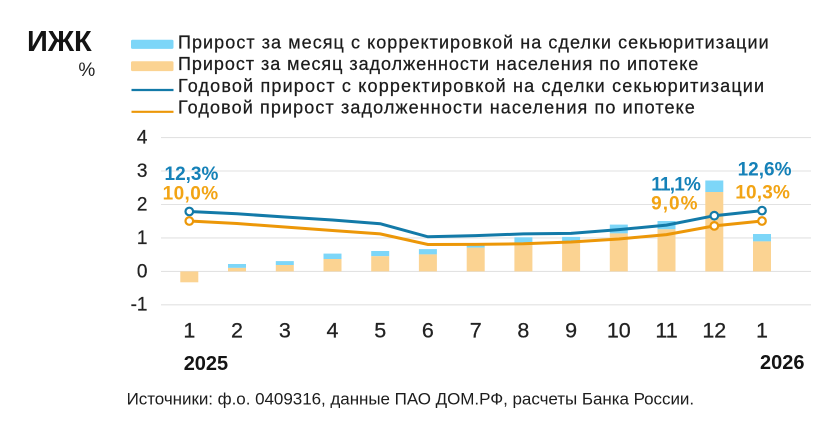 This screenshot has width=824, height=446. I want to click on svg-text: 9,0%, so click(674, 203).